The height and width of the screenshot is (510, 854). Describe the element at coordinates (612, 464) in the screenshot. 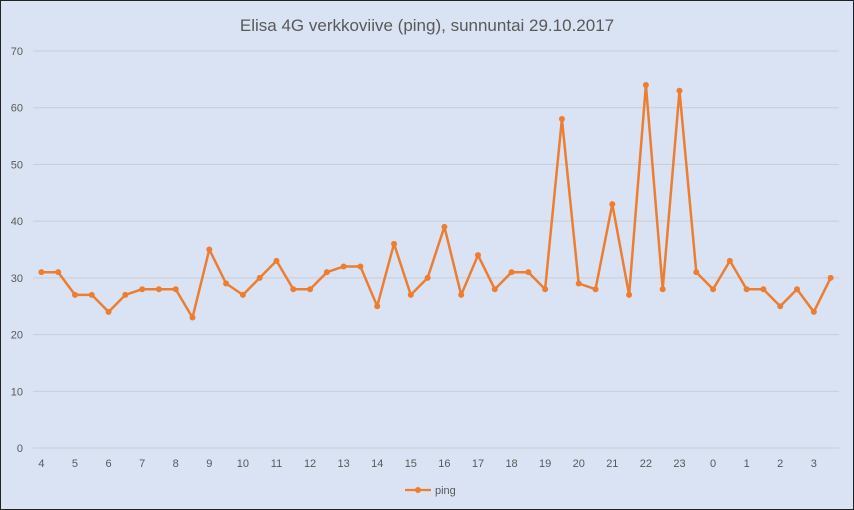

I see `x-tick-label: 21` at that location.